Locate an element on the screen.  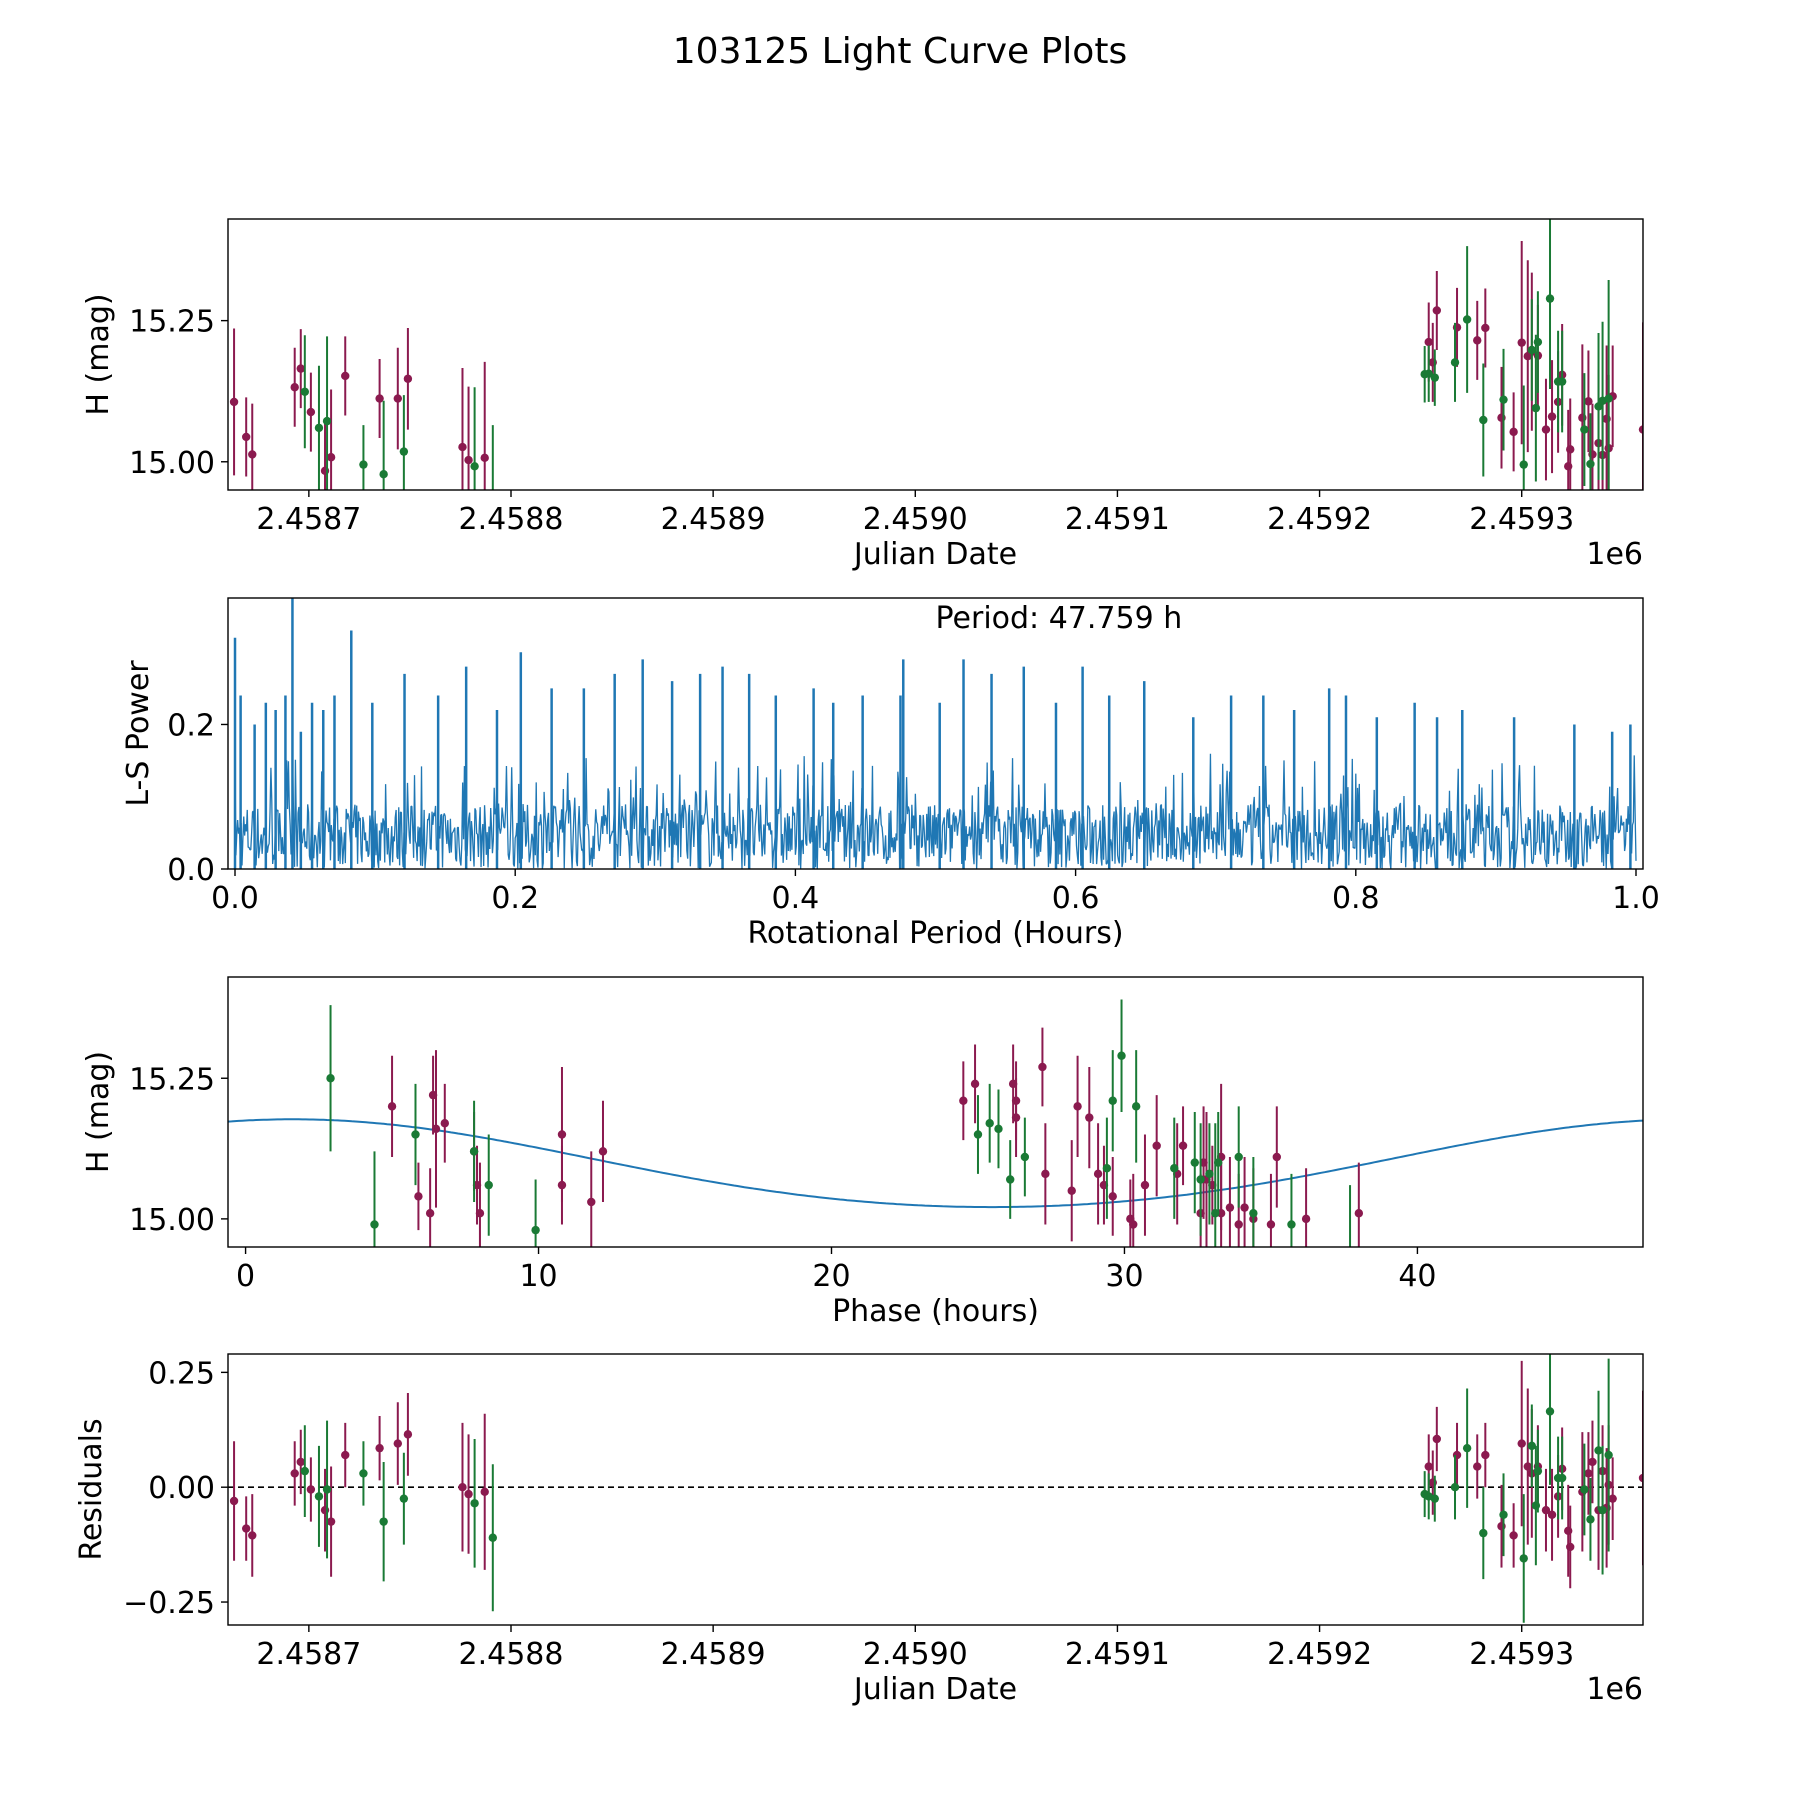
residuals-axes-frame is located at coordinates (935, 1489).